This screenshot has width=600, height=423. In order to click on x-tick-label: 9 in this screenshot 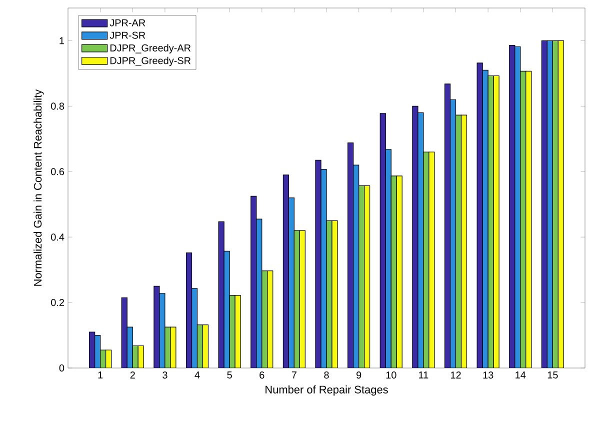, I will do `click(359, 375)`.